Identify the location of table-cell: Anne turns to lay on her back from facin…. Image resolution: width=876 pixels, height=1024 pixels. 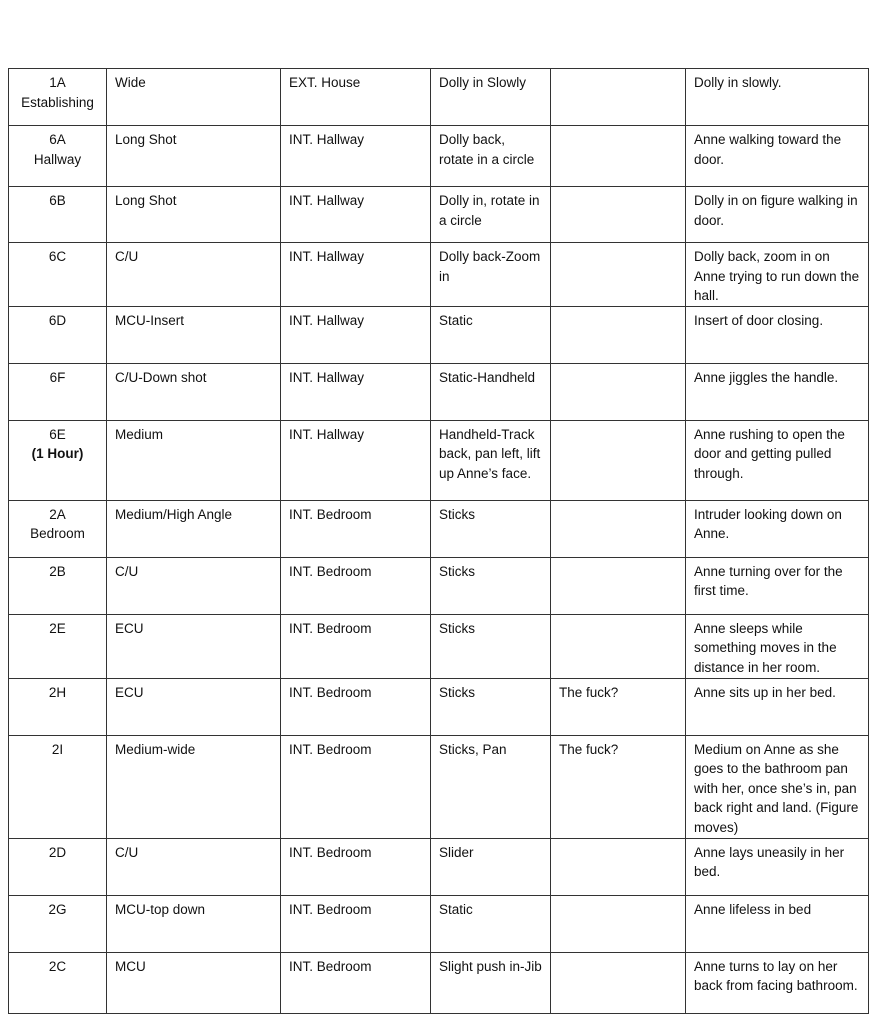
(777, 982).